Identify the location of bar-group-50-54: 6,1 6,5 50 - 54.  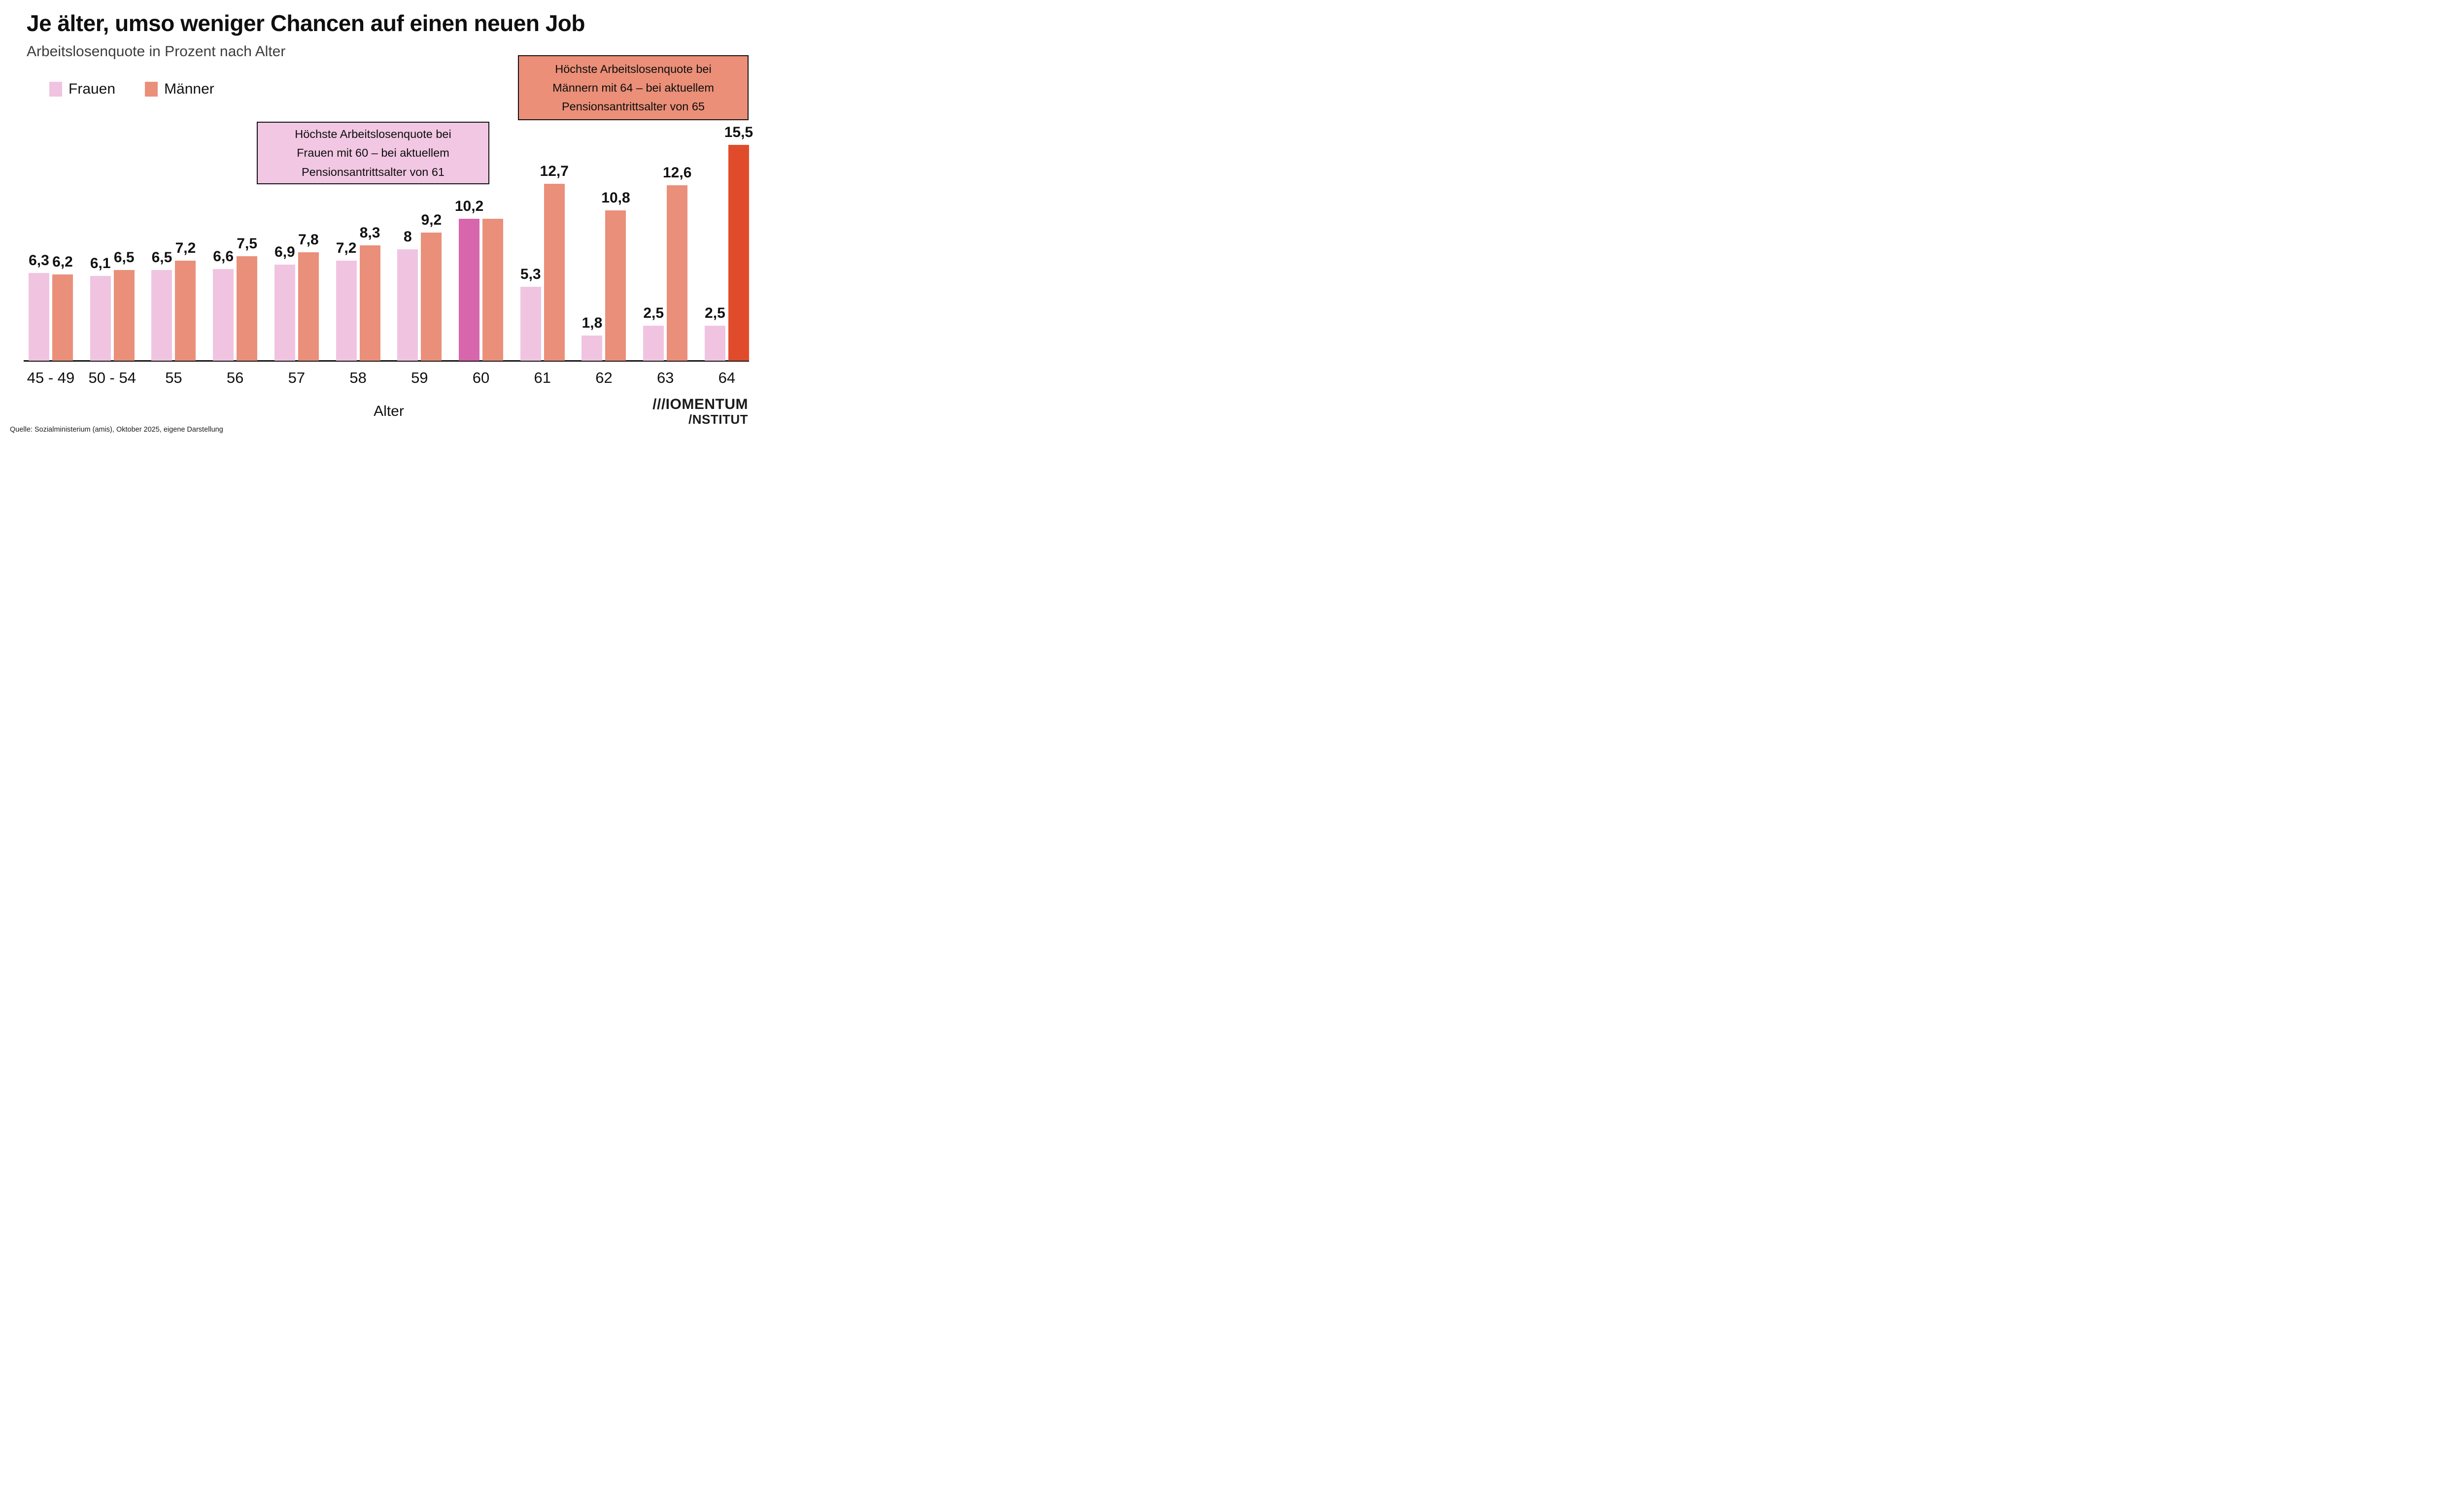
(112, 317).